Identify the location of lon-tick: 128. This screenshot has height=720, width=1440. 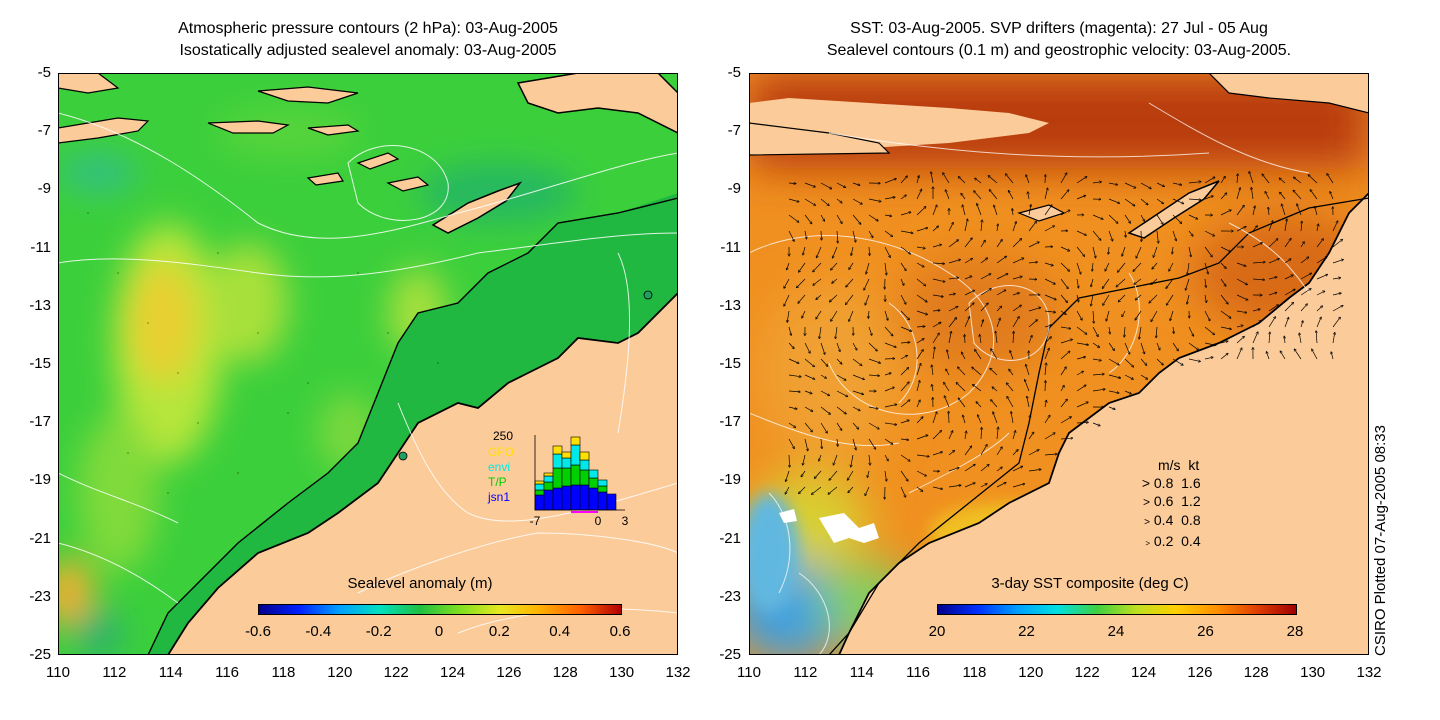
(1256, 672).